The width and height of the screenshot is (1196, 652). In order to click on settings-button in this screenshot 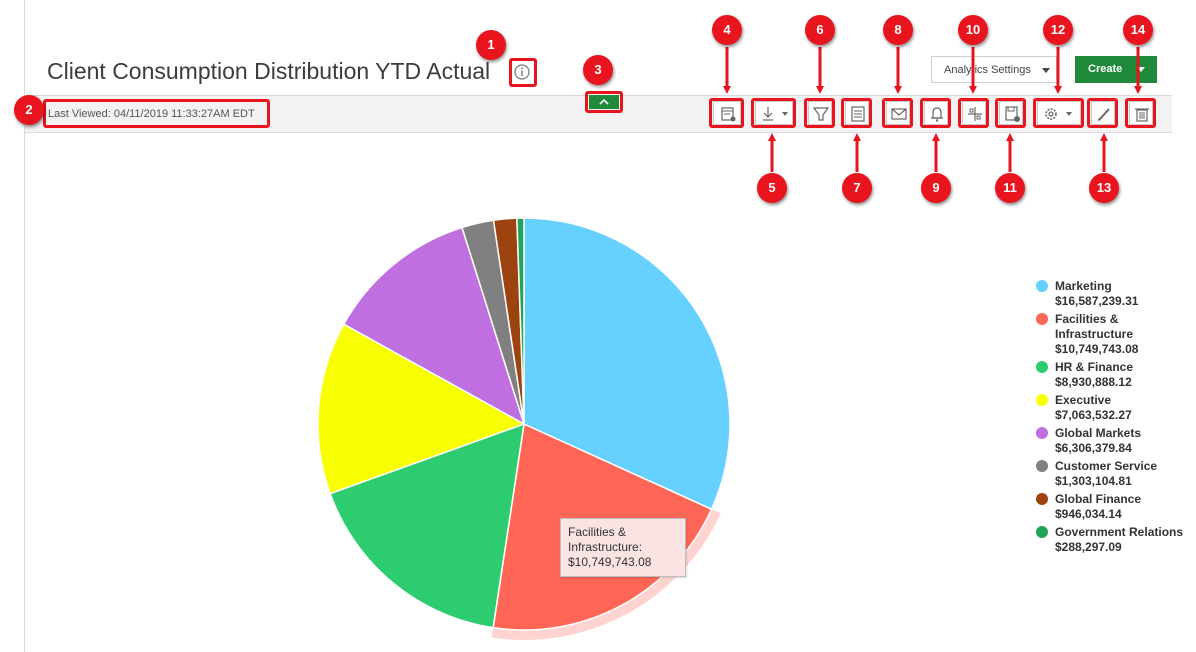, I will do `click(1059, 113)`.